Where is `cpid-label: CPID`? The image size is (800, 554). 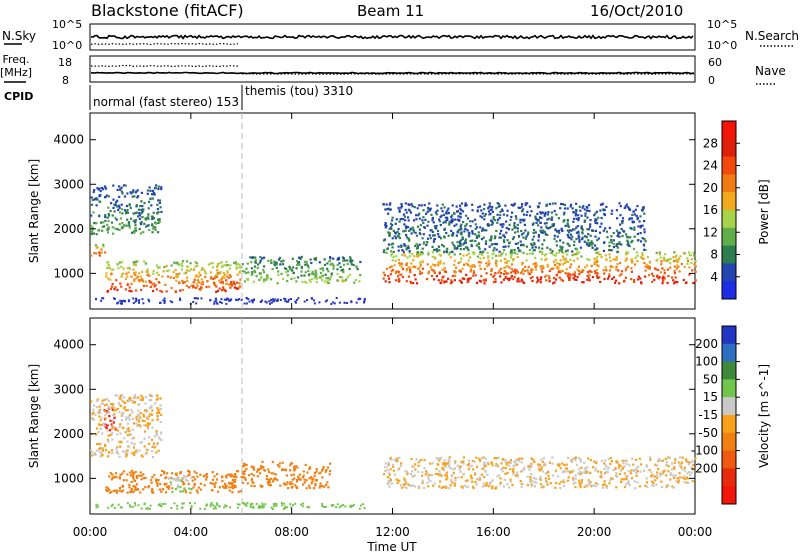
cpid-label: CPID is located at coordinates (18, 96).